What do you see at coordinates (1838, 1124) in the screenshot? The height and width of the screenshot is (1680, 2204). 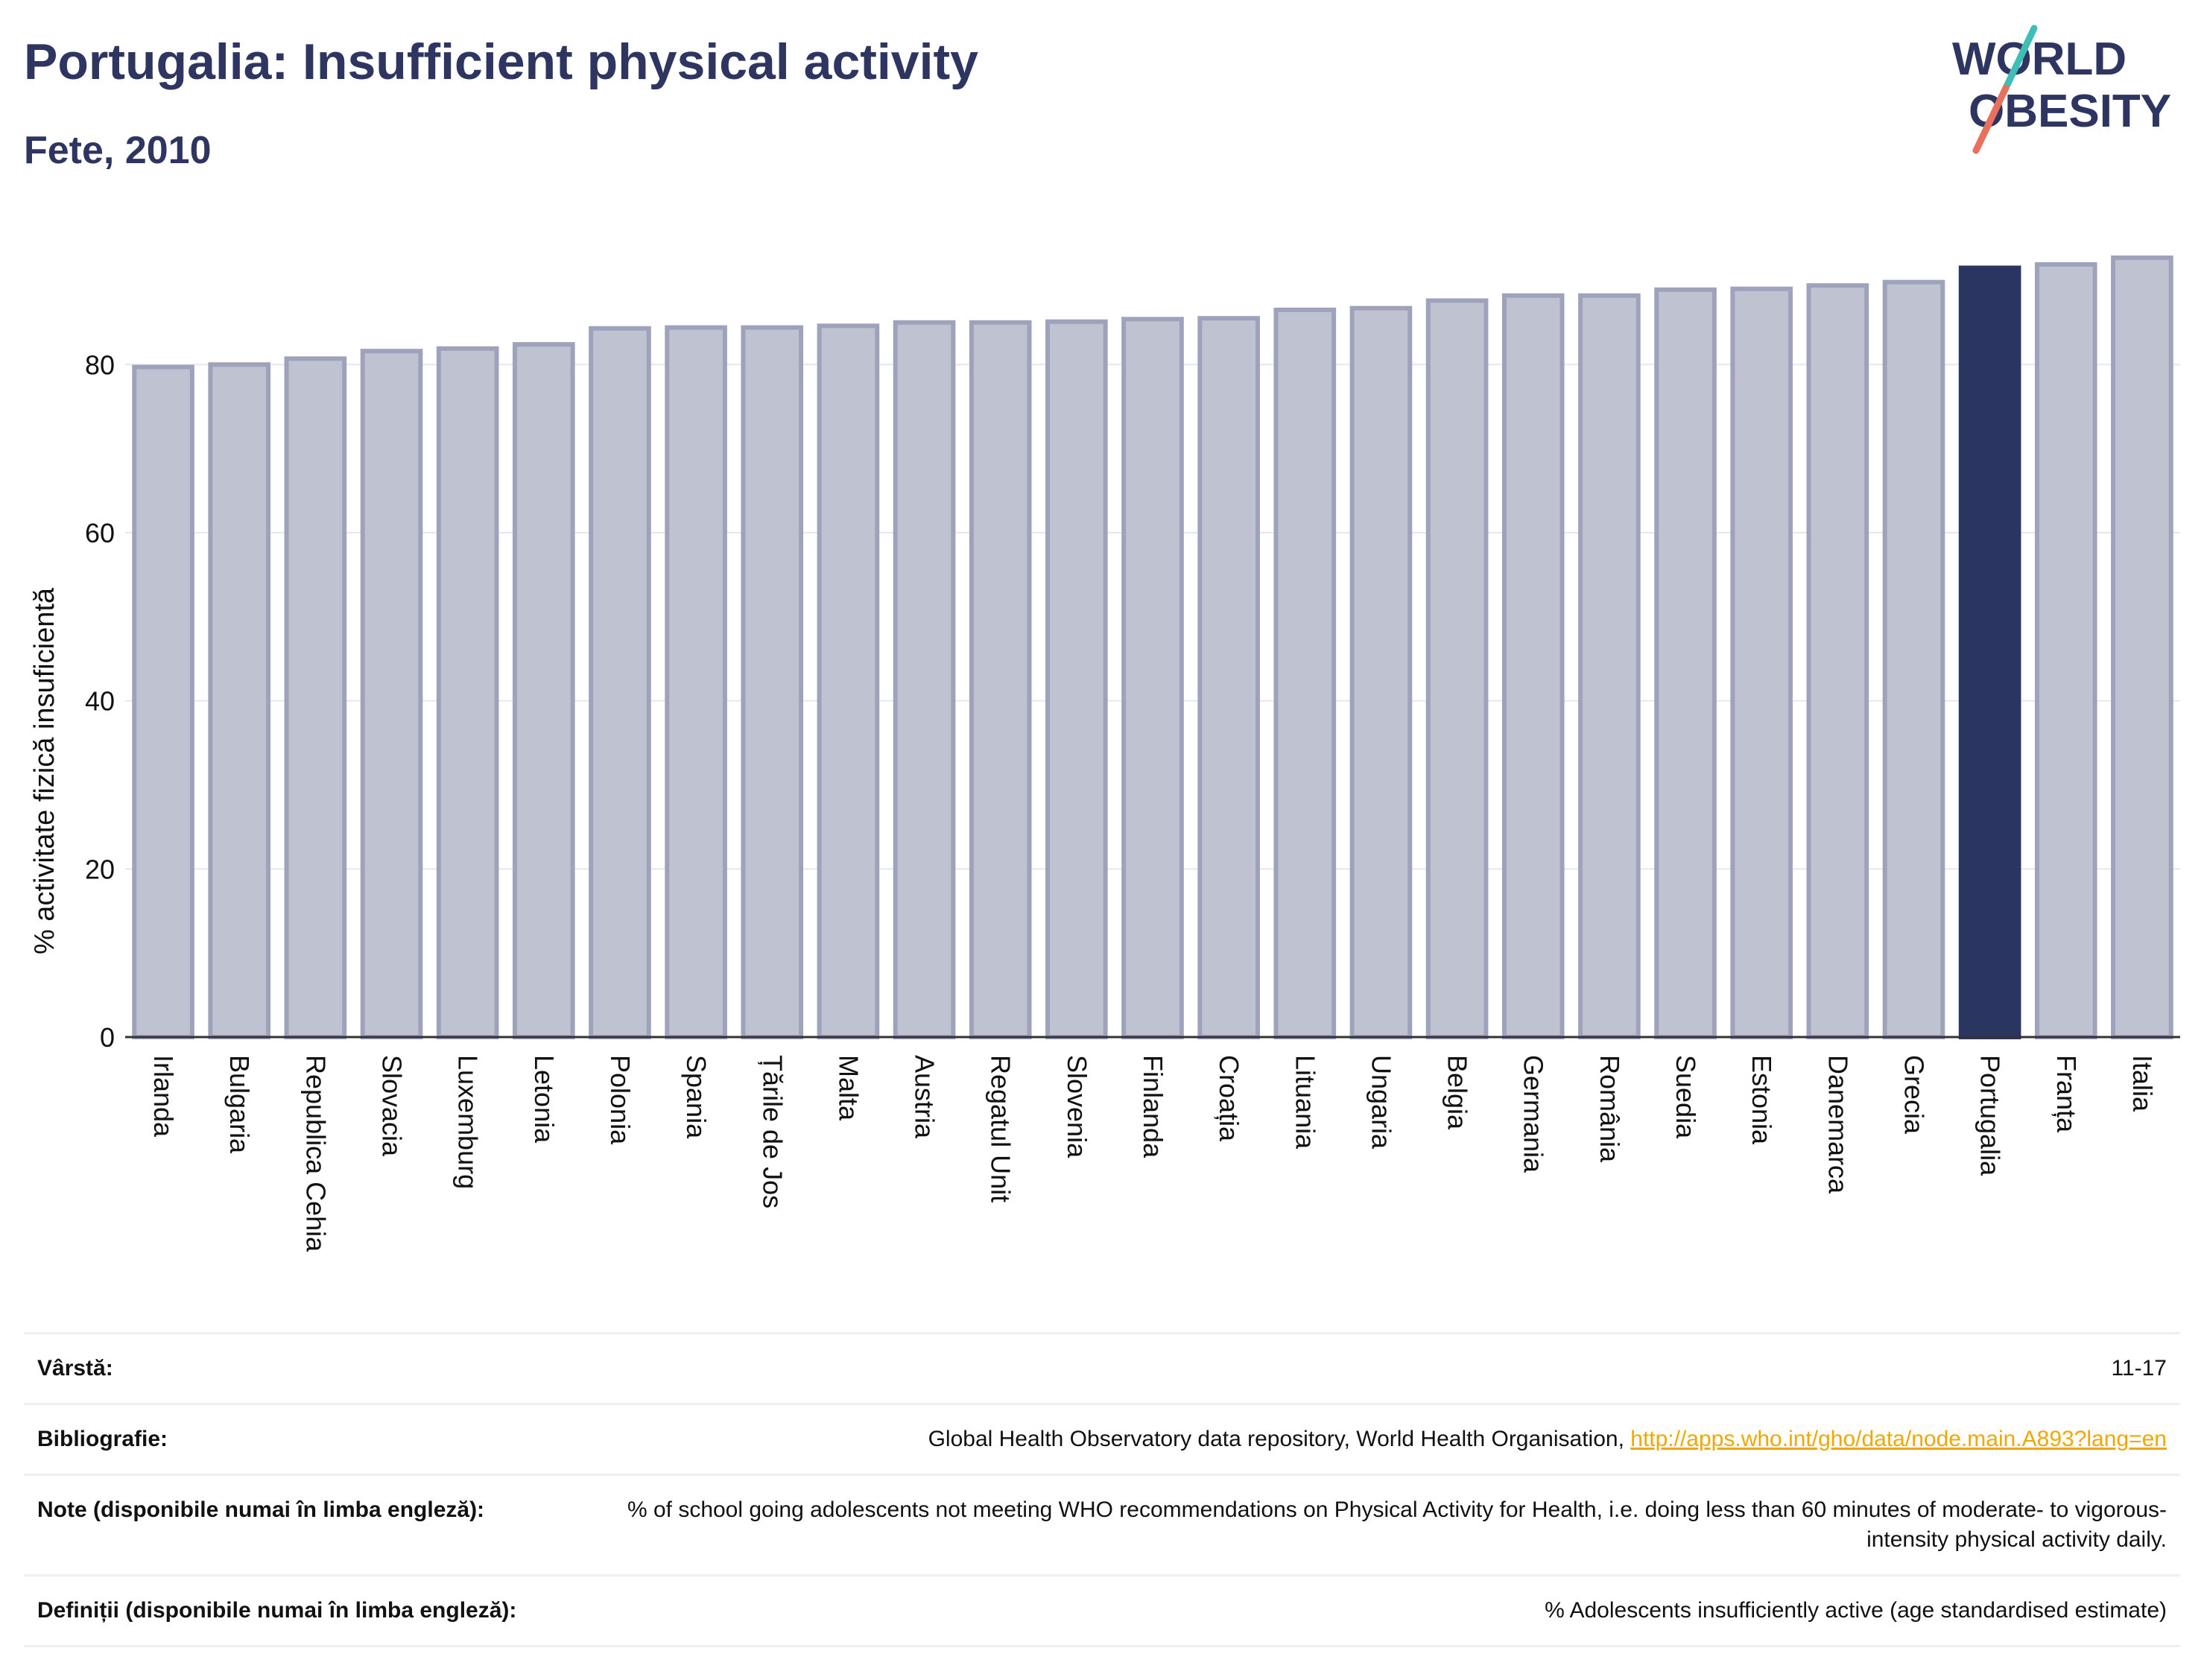 I see `x-tick-label: Danemarca` at bounding box center [1838, 1124].